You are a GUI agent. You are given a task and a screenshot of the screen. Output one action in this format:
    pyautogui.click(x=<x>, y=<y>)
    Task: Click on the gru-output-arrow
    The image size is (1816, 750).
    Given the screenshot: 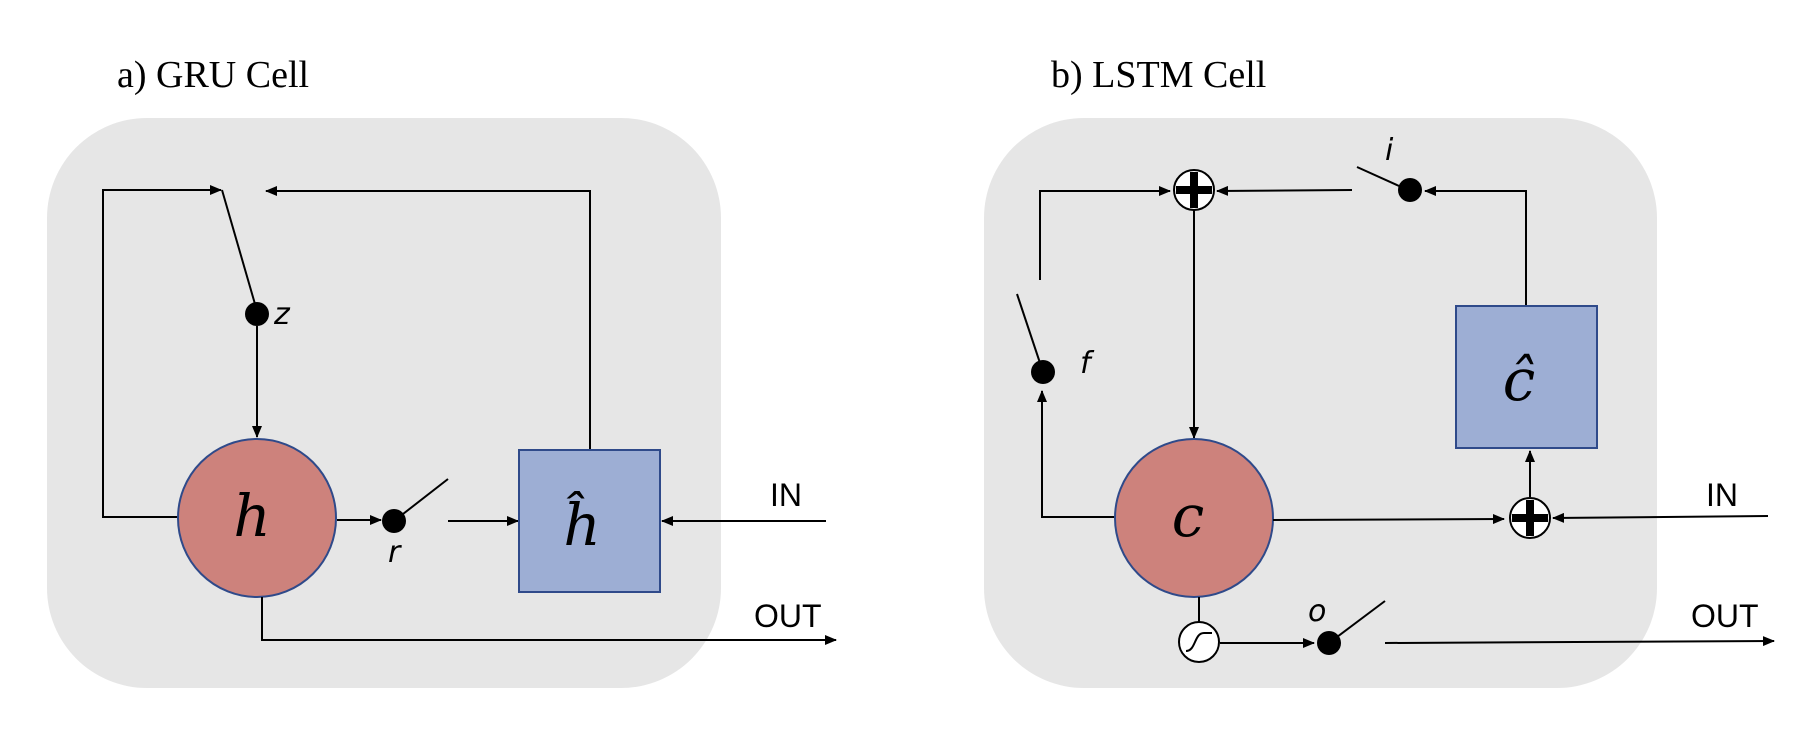 What is the action you would take?
    pyautogui.click(x=549, y=621)
    